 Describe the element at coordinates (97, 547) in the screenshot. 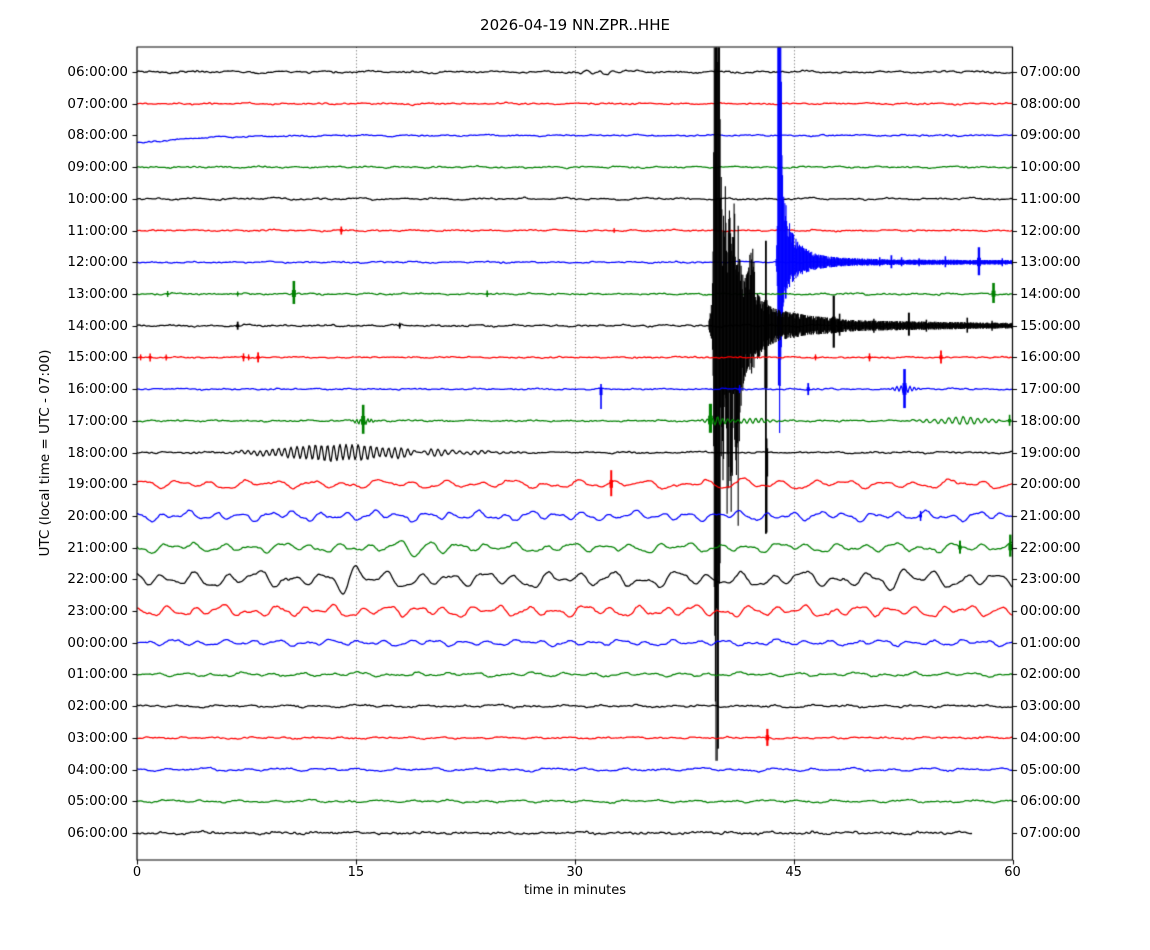

I see `utc-time-label: 21:00:00` at that location.